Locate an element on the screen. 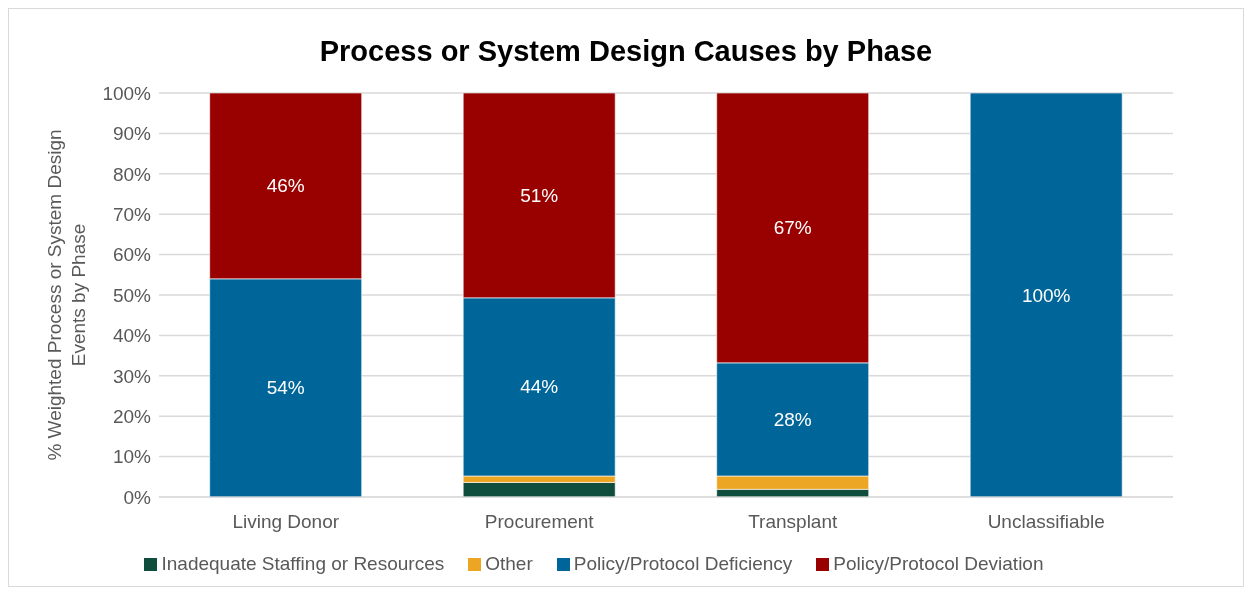  y-tick-label: 100% is located at coordinates (127, 93).